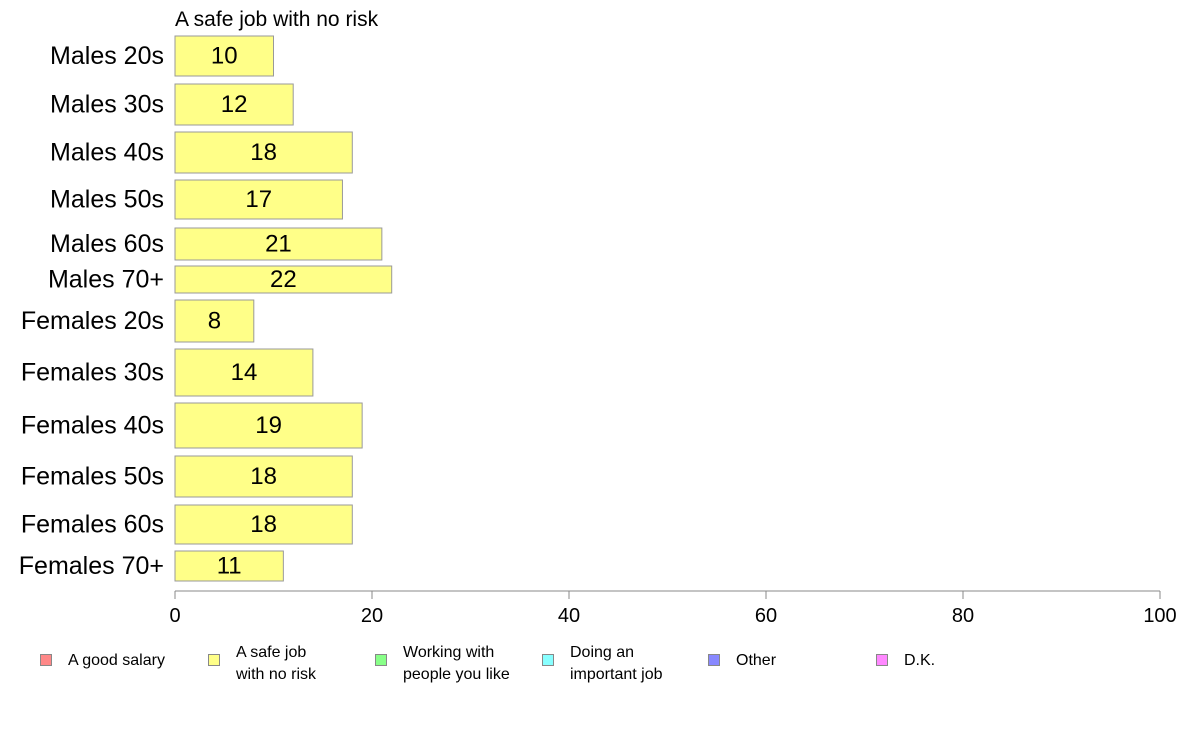  I want to click on data-label: 17, so click(258, 199).